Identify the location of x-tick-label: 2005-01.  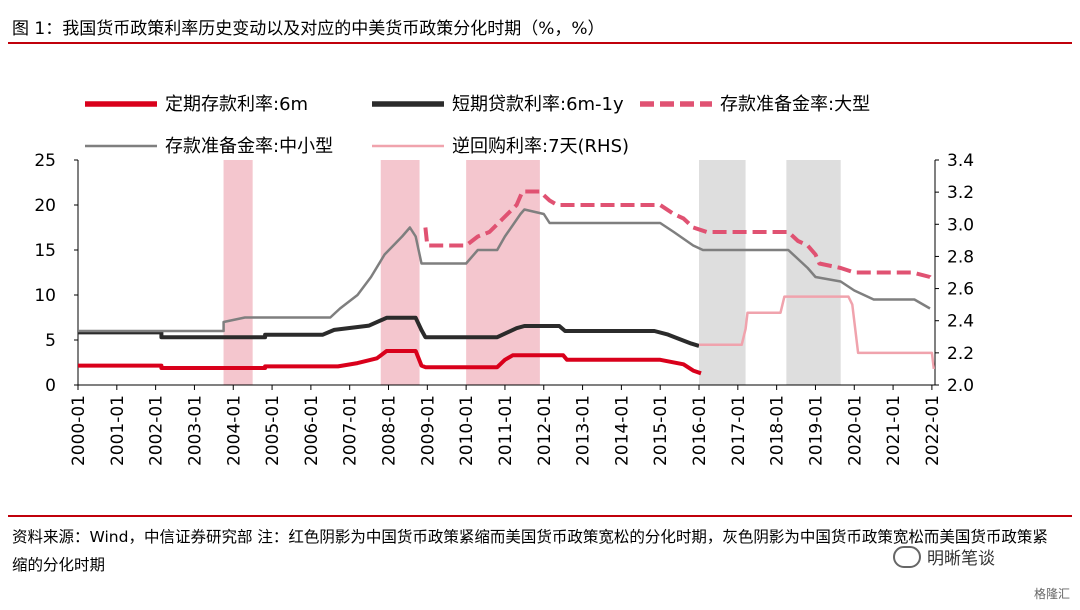
(273, 430).